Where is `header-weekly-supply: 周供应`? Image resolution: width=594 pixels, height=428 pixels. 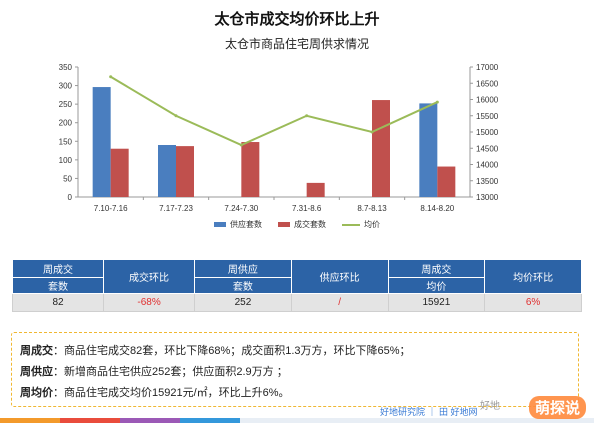
header-weekly-supply: 周供应 is located at coordinates (243, 268).